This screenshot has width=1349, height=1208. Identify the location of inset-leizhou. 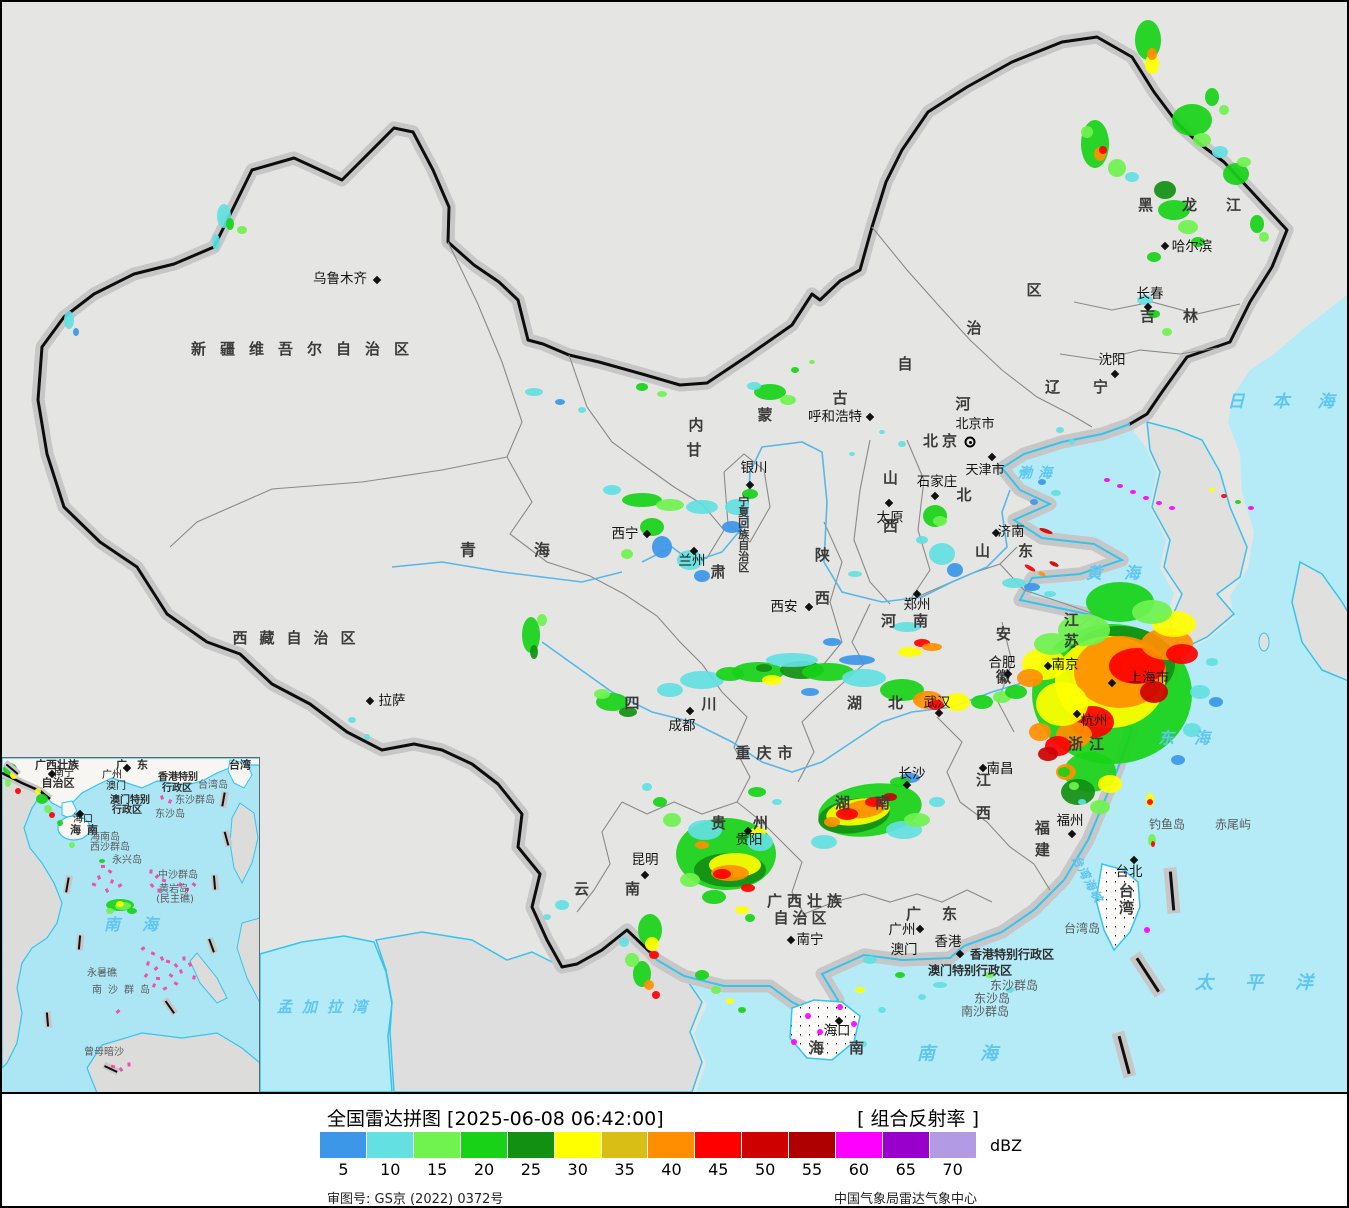
(69, 809).